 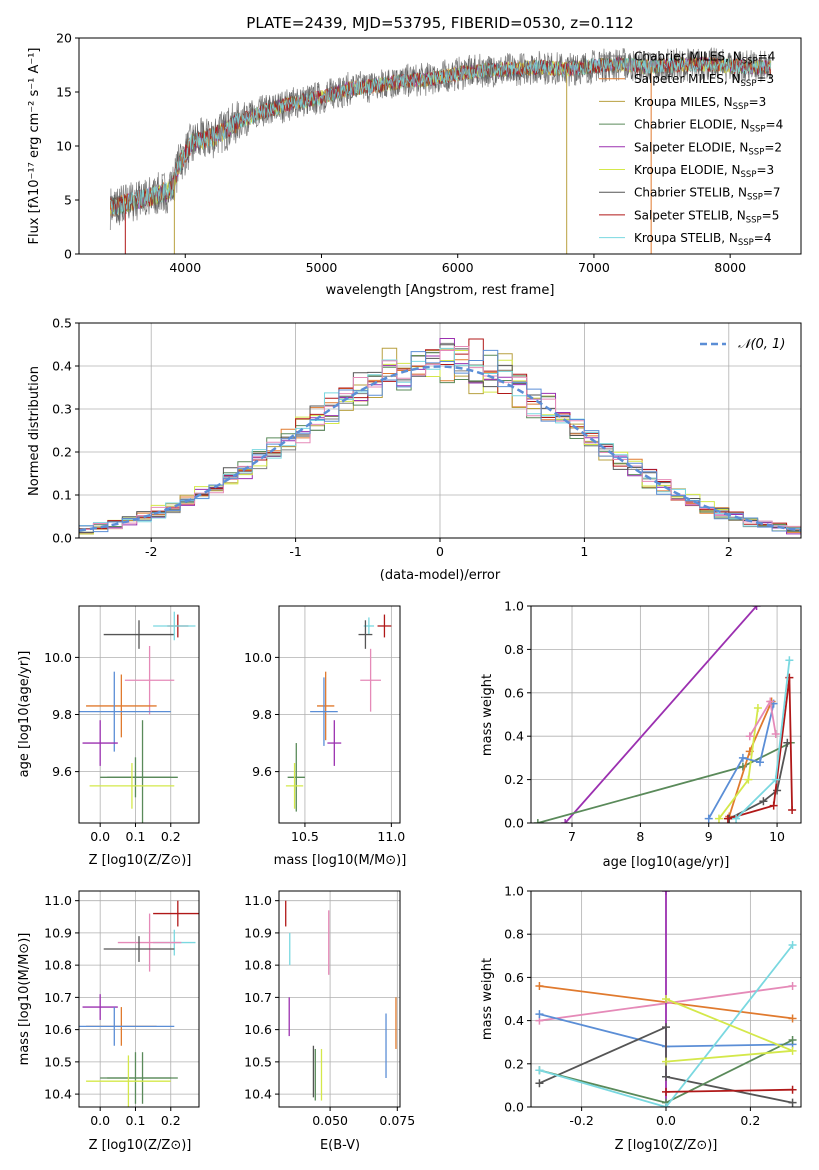 What do you see at coordinates (487, 999) in the screenshot?
I see `mass-weight-vs-Z-ylabel: mass weight` at bounding box center [487, 999].